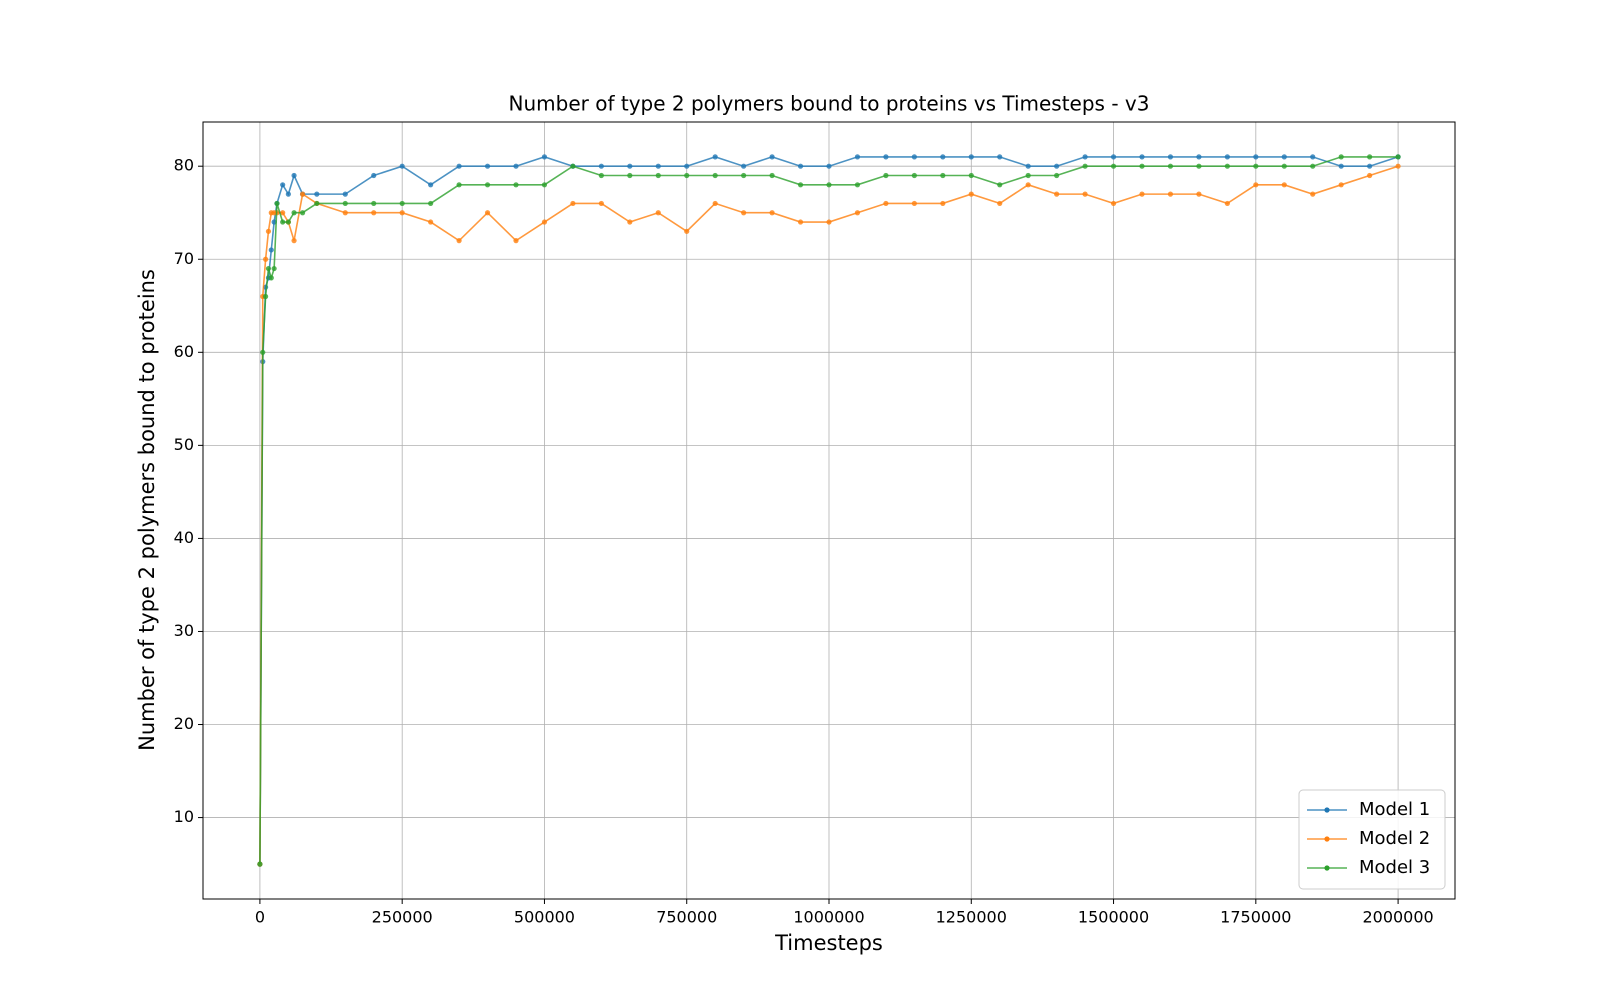  I want to click on y-tick-label: 40, so click(184, 537).